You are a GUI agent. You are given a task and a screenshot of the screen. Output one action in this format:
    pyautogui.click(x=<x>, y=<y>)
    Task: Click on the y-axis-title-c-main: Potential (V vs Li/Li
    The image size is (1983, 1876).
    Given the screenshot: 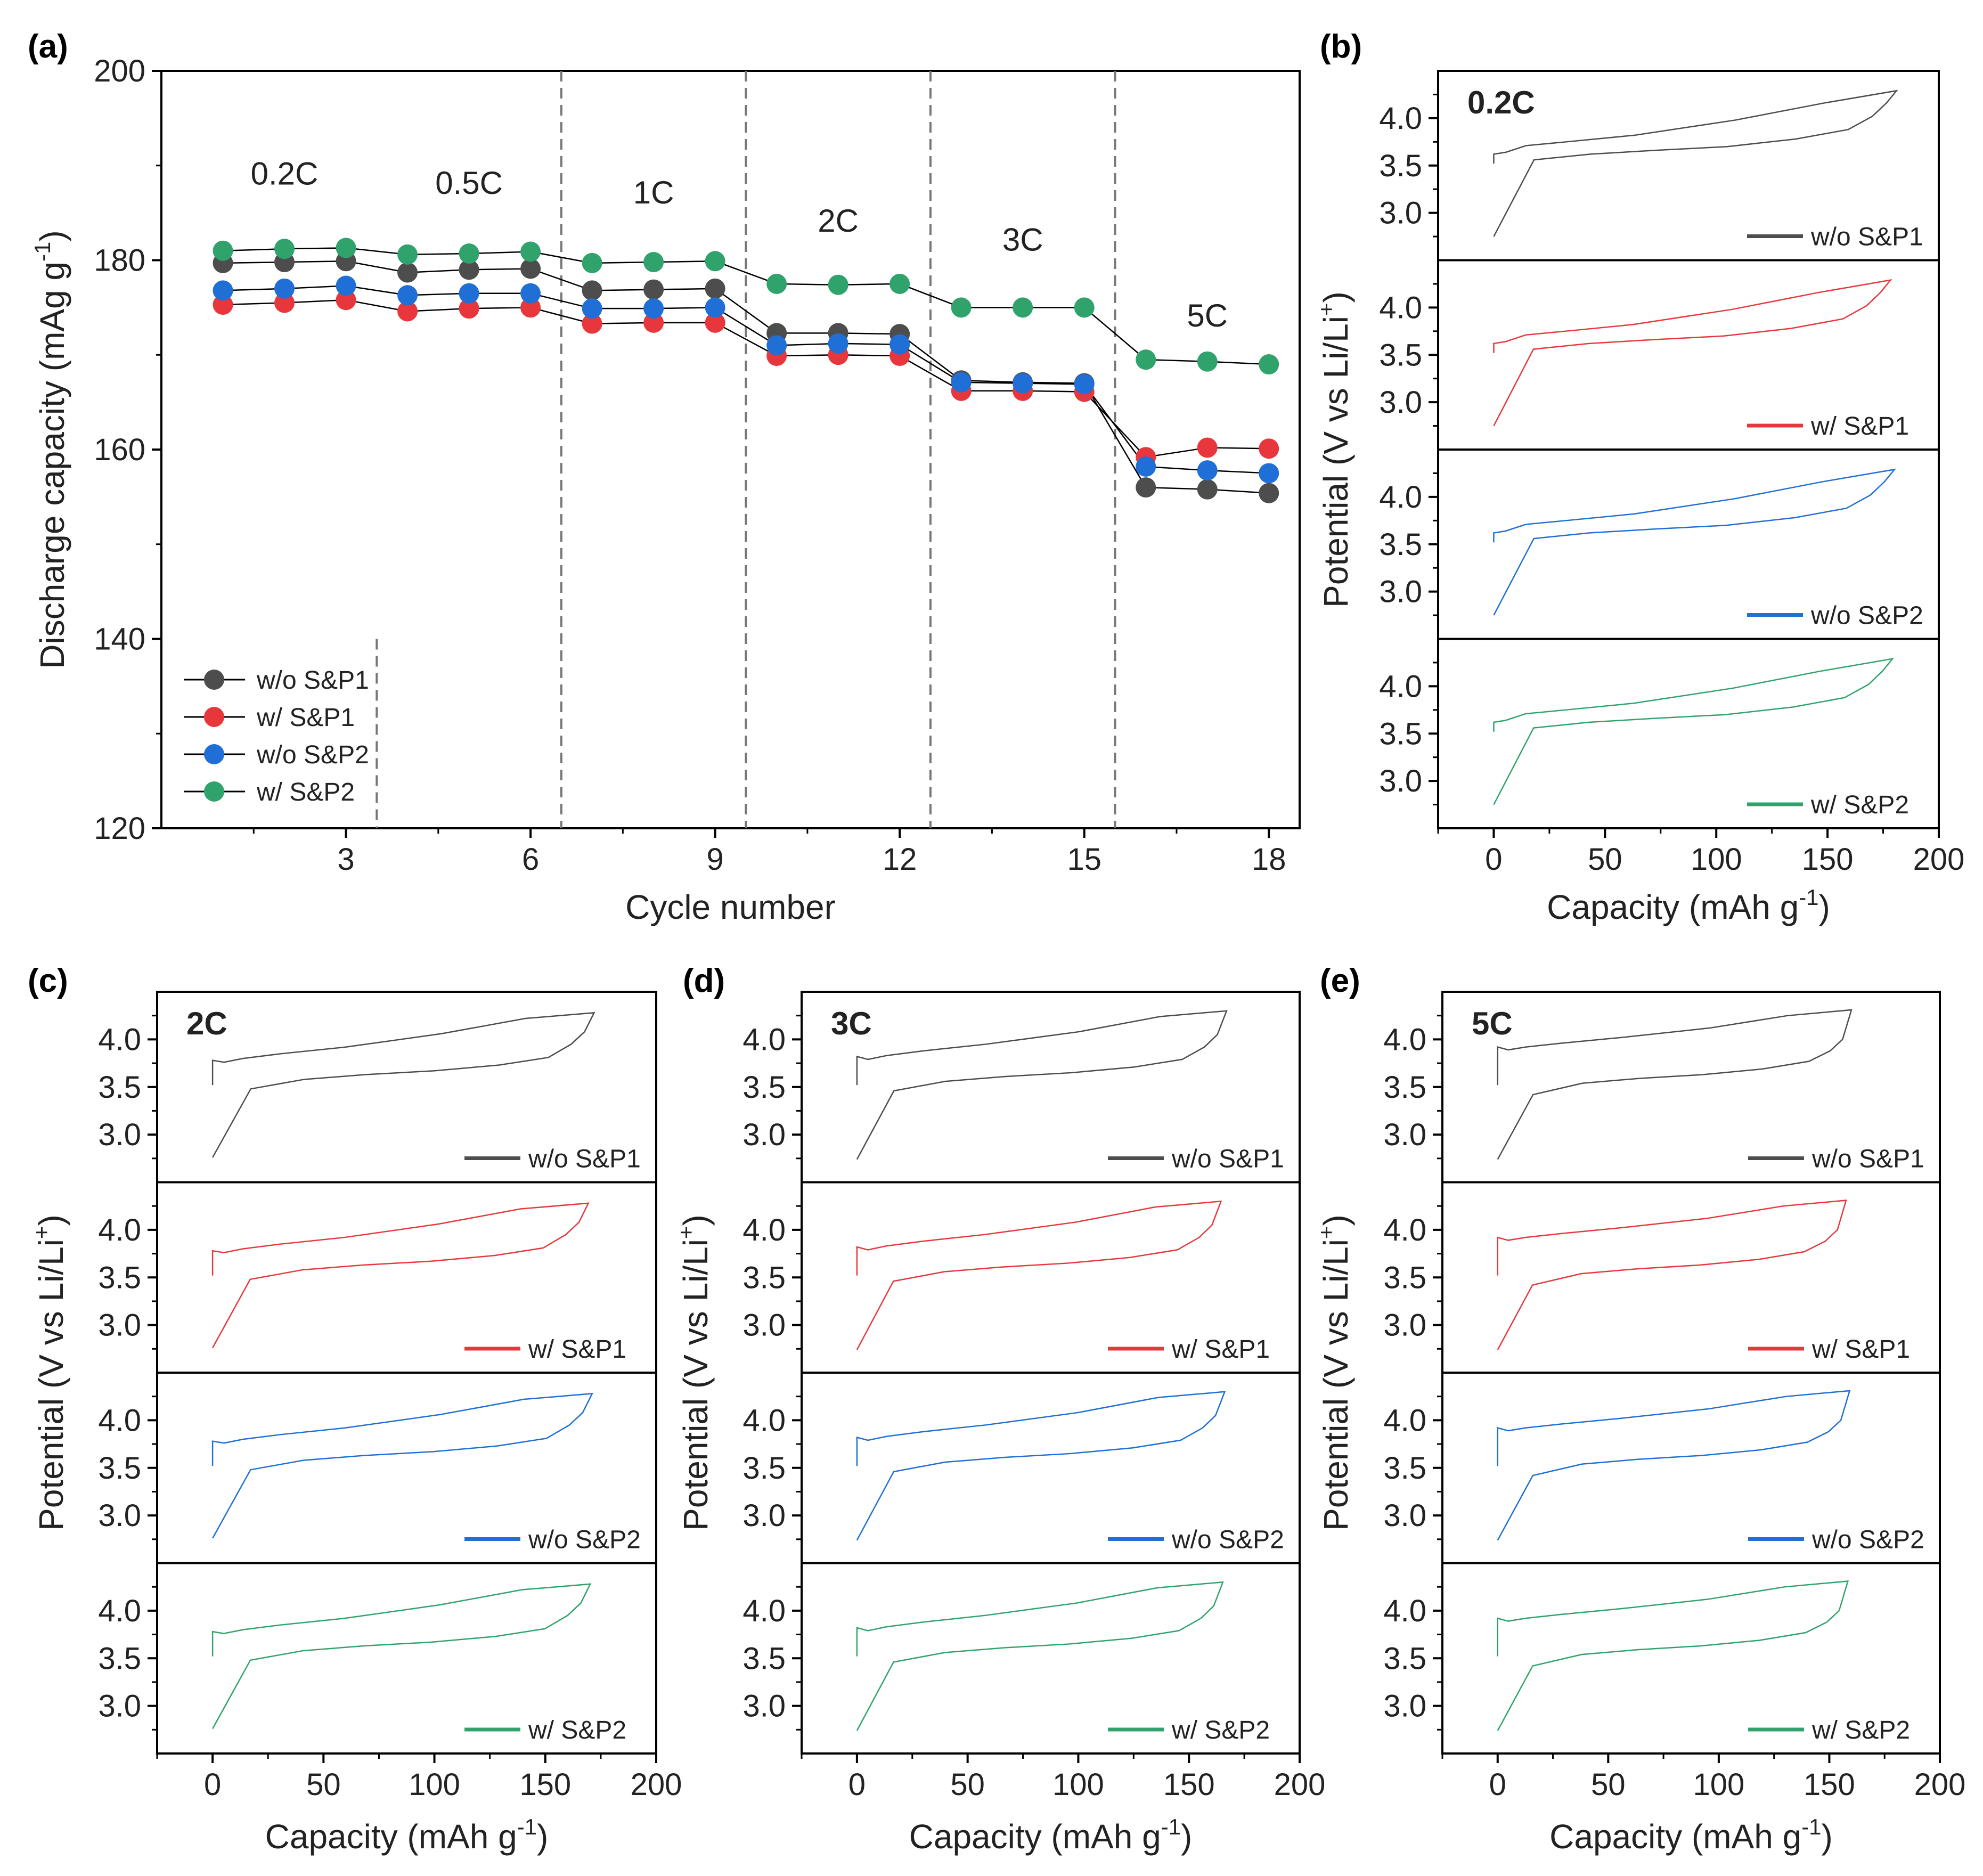 What is the action you would take?
    pyautogui.click(x=51, y=1385)
    